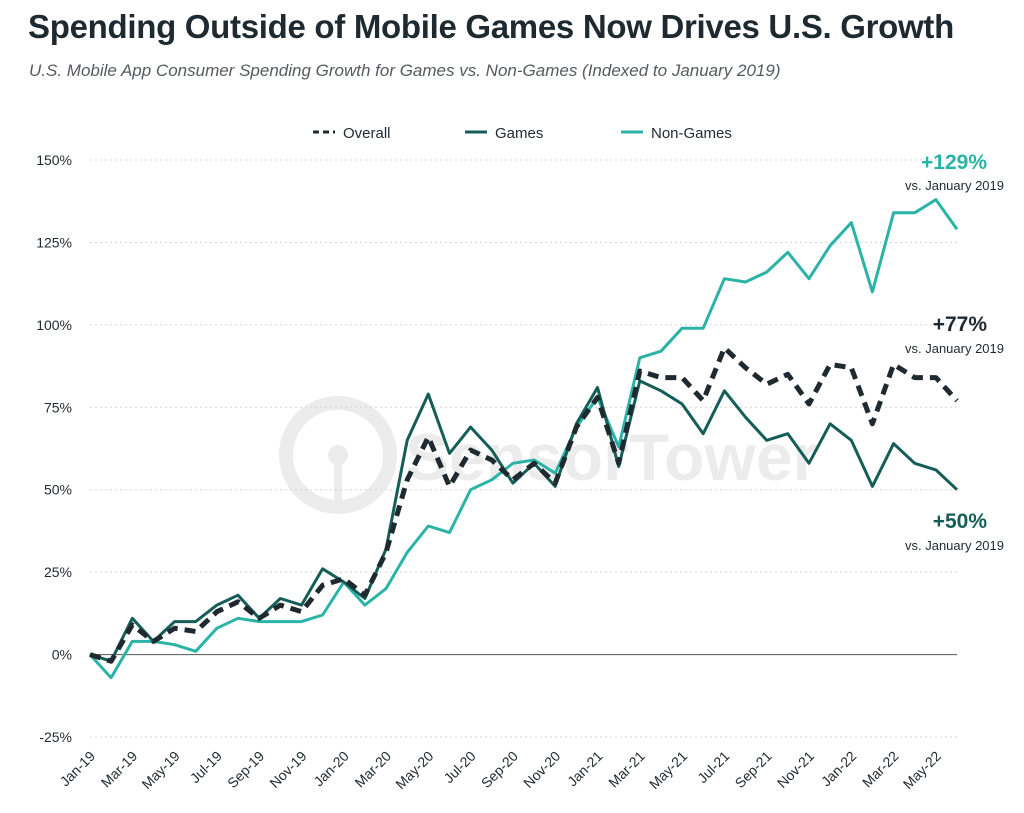 The height and width of the screenshot is (813, 1024). I want to click on annotation-value: +50%, so click(960, 521).